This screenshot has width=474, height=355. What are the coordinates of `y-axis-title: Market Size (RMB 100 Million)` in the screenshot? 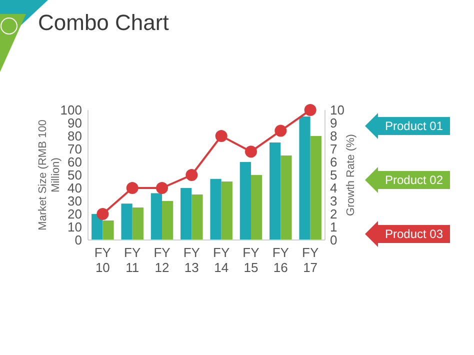 It's located at (49, 175).